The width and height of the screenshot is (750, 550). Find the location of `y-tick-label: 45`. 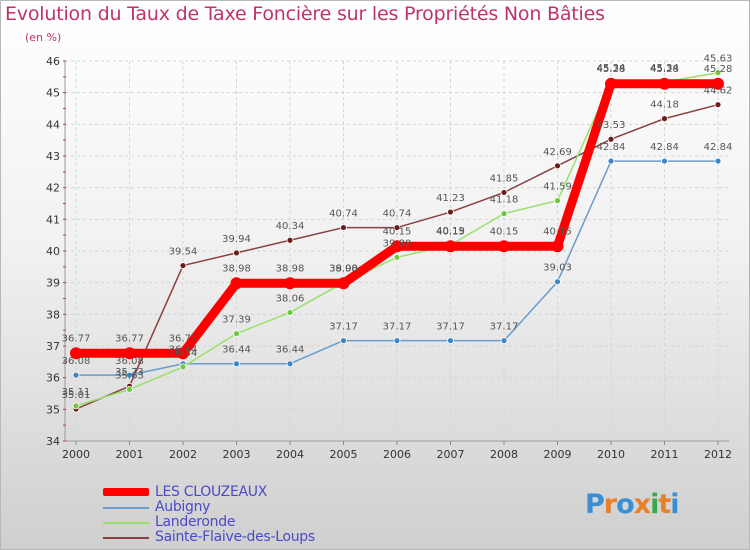

y-tick-label: 45 is located at coordinates (53, 93).